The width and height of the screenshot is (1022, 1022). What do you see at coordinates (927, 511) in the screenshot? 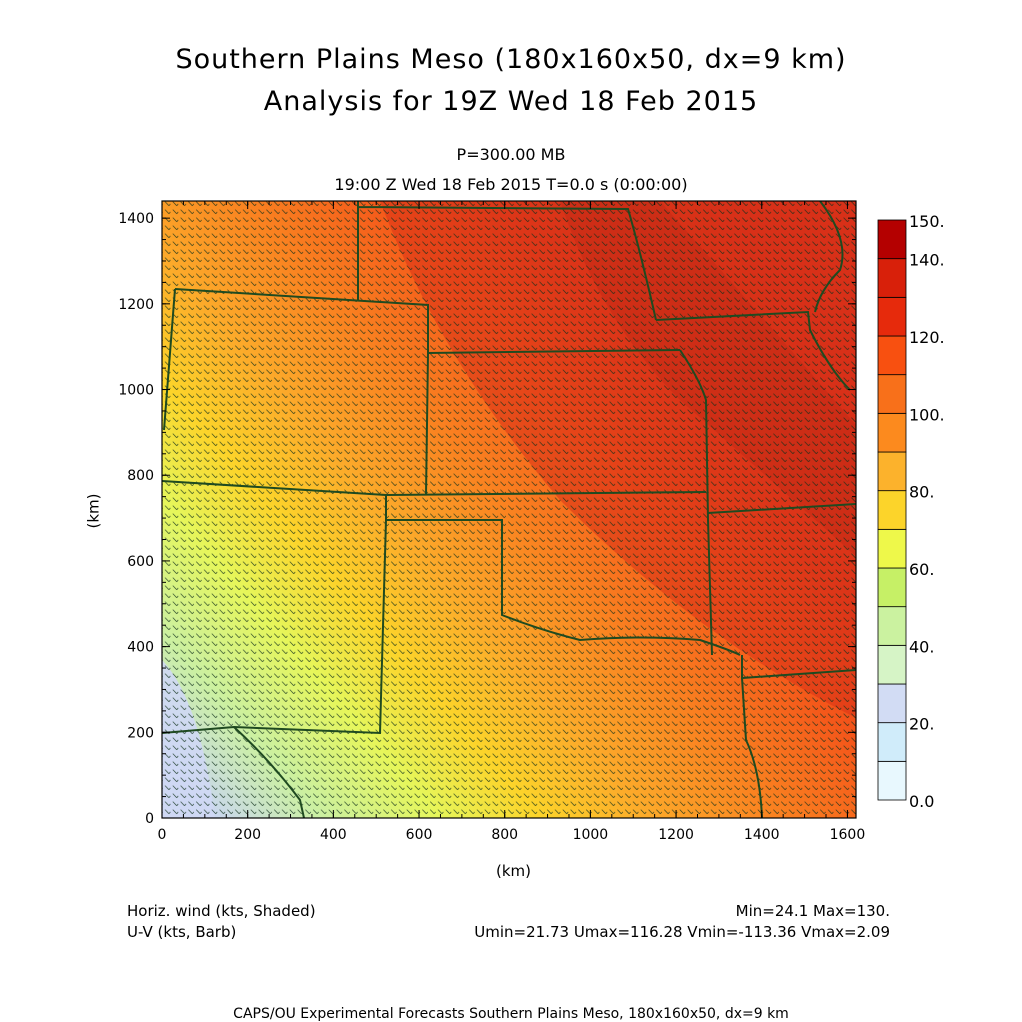
I see `colorbar-labels: 150. 140. 120. 100. 80. 60. 40. 20. 0.0` at bounding box center [927, 511].